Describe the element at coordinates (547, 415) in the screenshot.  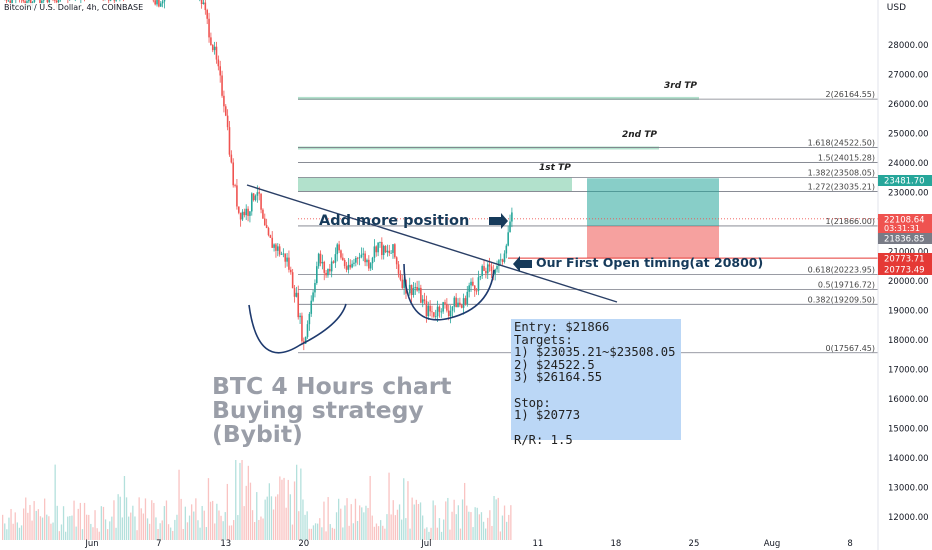
I see `info-line: 1) $20773` at that location.